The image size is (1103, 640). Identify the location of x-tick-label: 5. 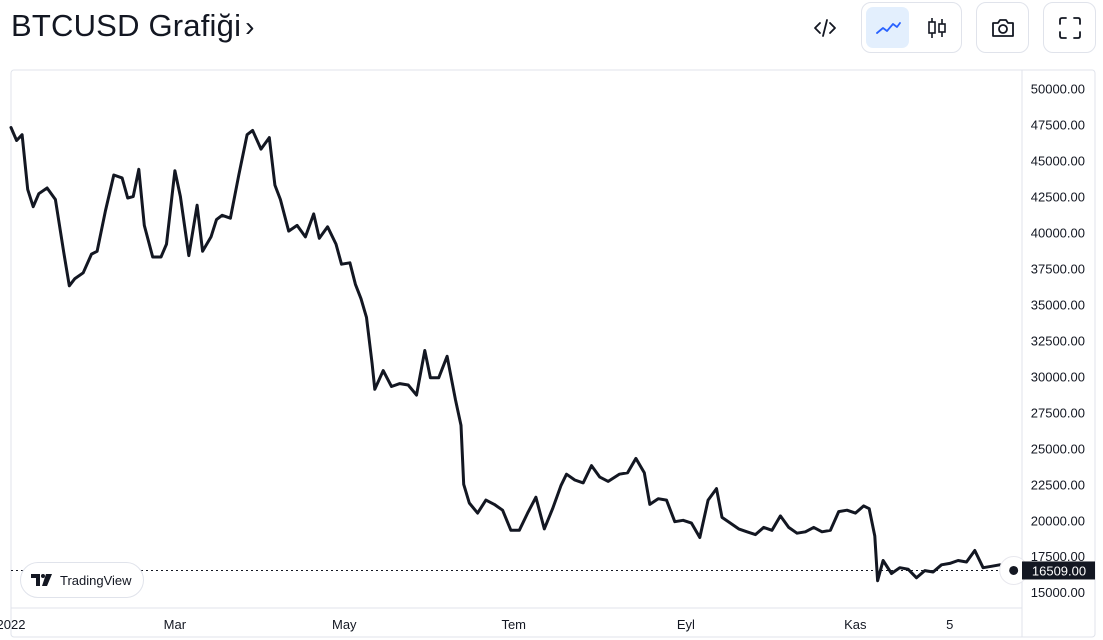
(949, 624).